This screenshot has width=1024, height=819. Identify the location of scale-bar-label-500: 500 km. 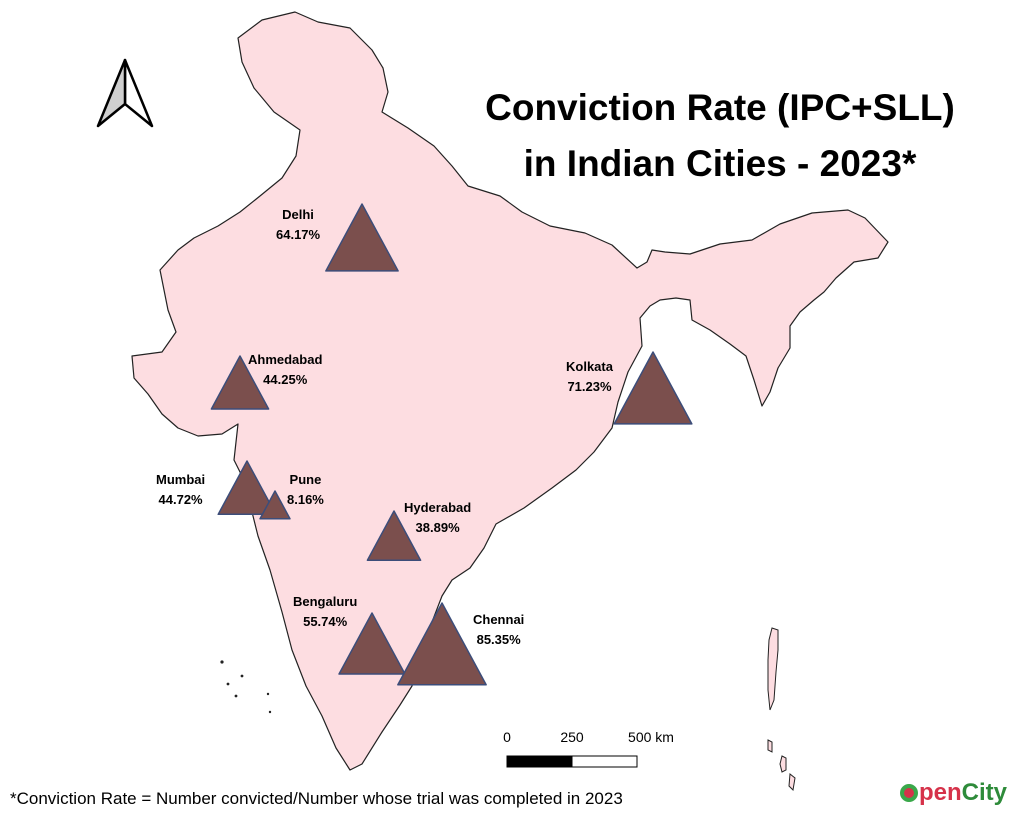
(651, 737).